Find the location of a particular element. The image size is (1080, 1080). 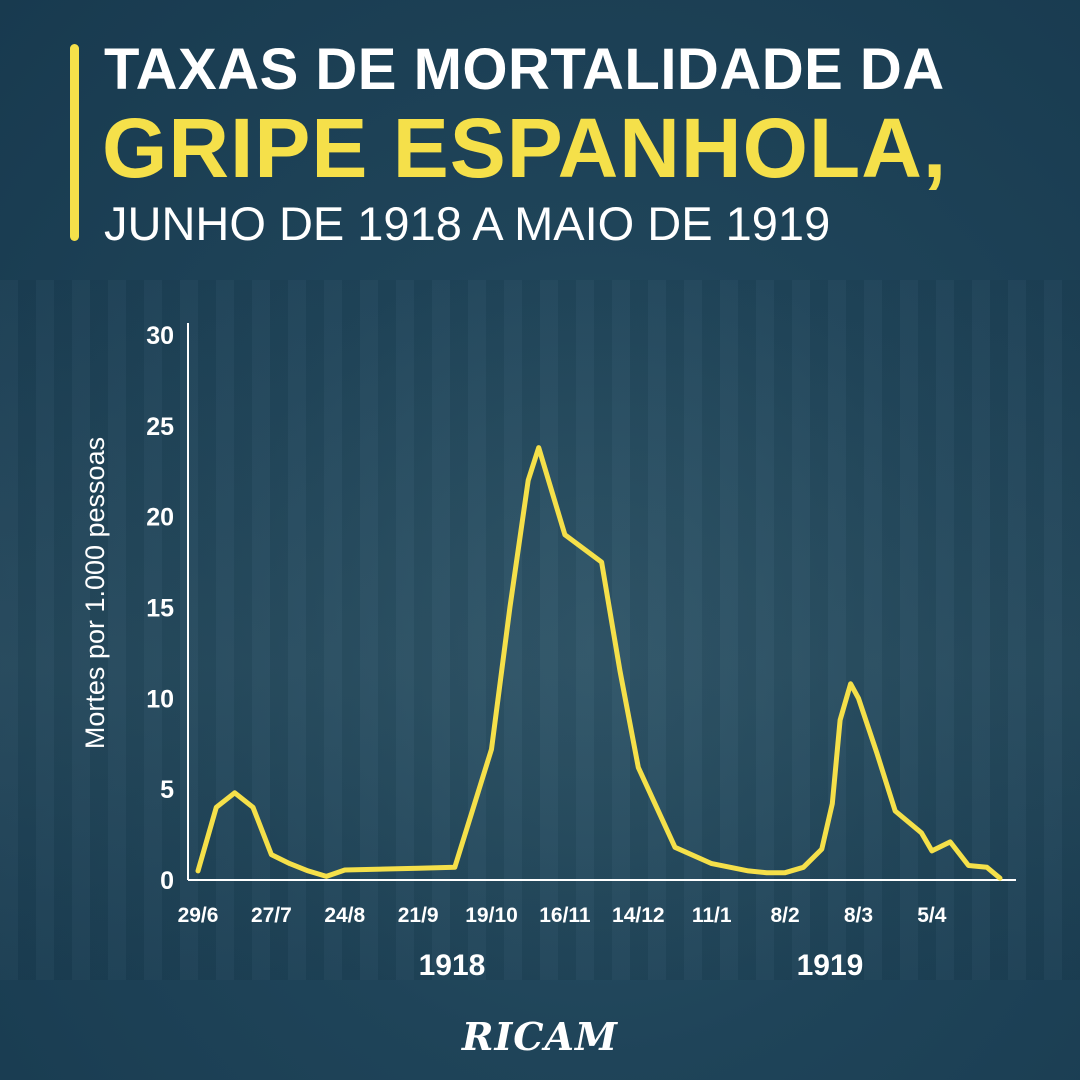

x-tick-label: 19/10 is located at coordinates (491, 915).